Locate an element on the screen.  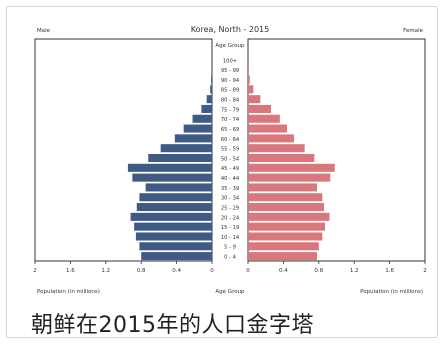
age-label-15: 25 - 29 is located at coordinates (230, 208).